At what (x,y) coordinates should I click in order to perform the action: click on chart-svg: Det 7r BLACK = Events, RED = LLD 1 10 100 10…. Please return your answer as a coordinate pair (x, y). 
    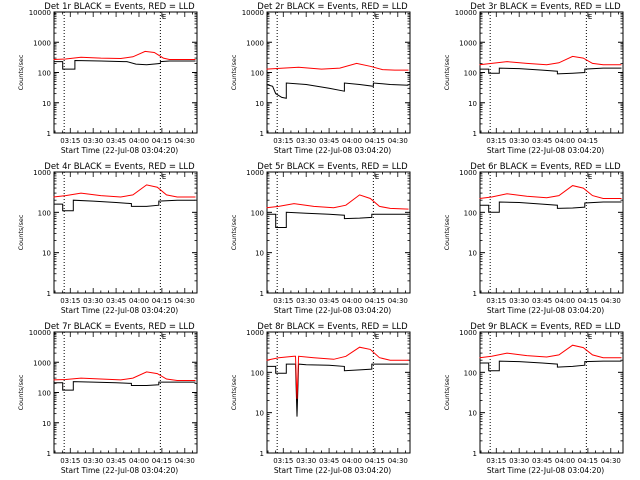
    Looking at the image, I should click on (107, 398).